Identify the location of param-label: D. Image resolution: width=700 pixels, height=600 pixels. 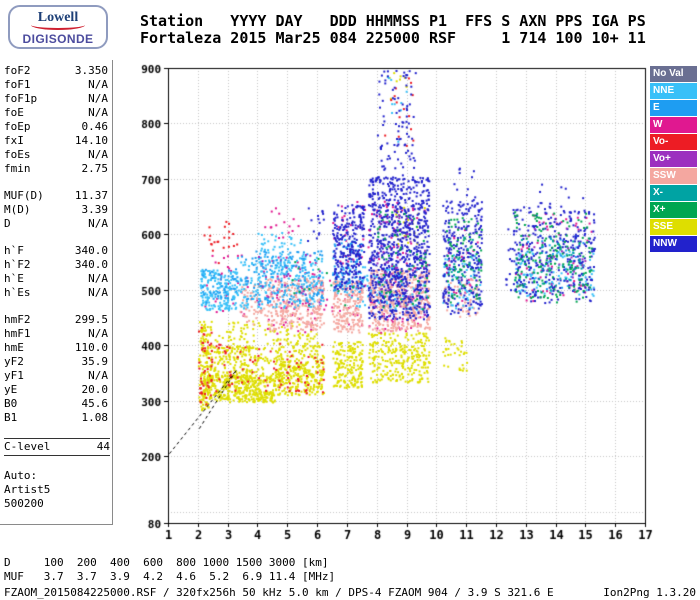
(7, 223).